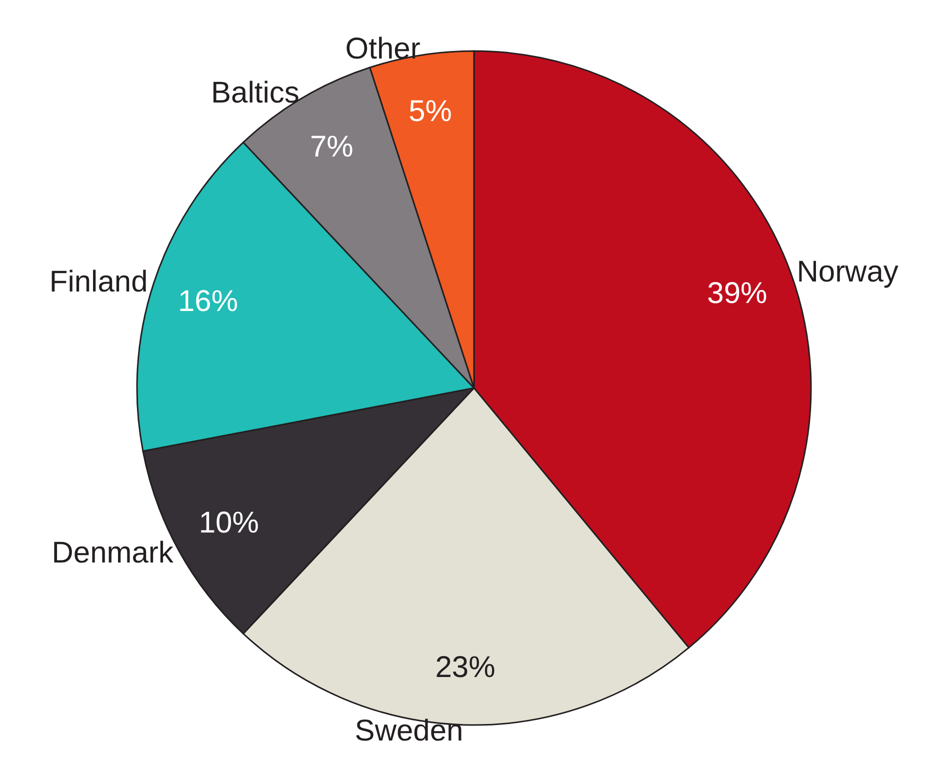 Image resolution: width=937 pixels, height=772 pixels. Describe the element at coordinates (465, 667) in the screenshot. I see `data-label: 23%` at that location.